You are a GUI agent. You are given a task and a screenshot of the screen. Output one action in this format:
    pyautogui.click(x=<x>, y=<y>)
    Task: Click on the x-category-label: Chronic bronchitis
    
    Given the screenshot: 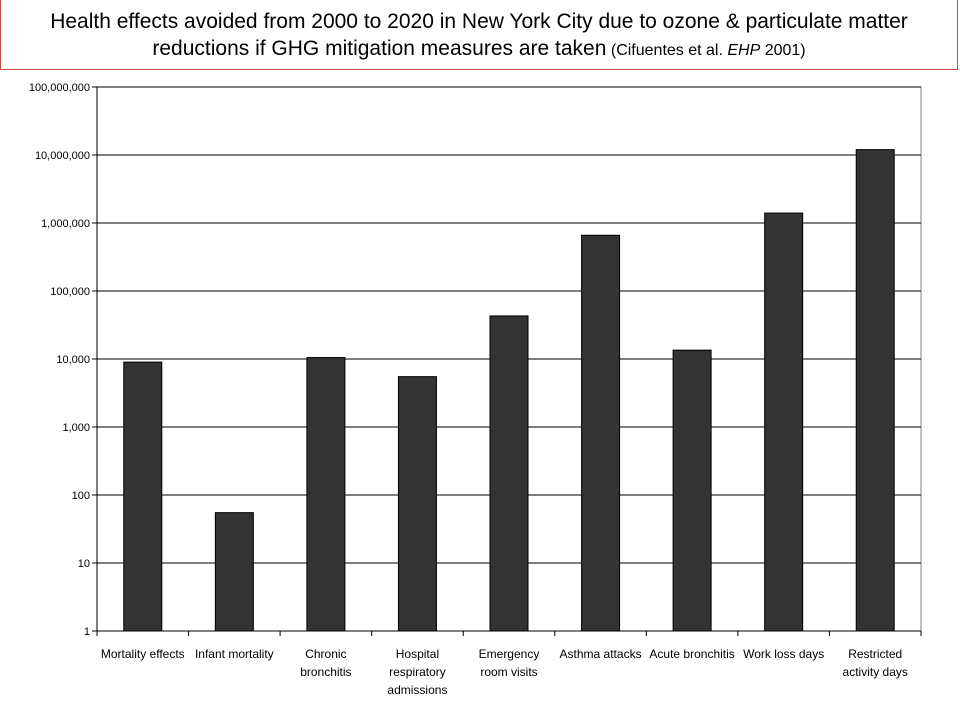 What is the action you would take?
    pyautogui.click(x=325, y=663)
    